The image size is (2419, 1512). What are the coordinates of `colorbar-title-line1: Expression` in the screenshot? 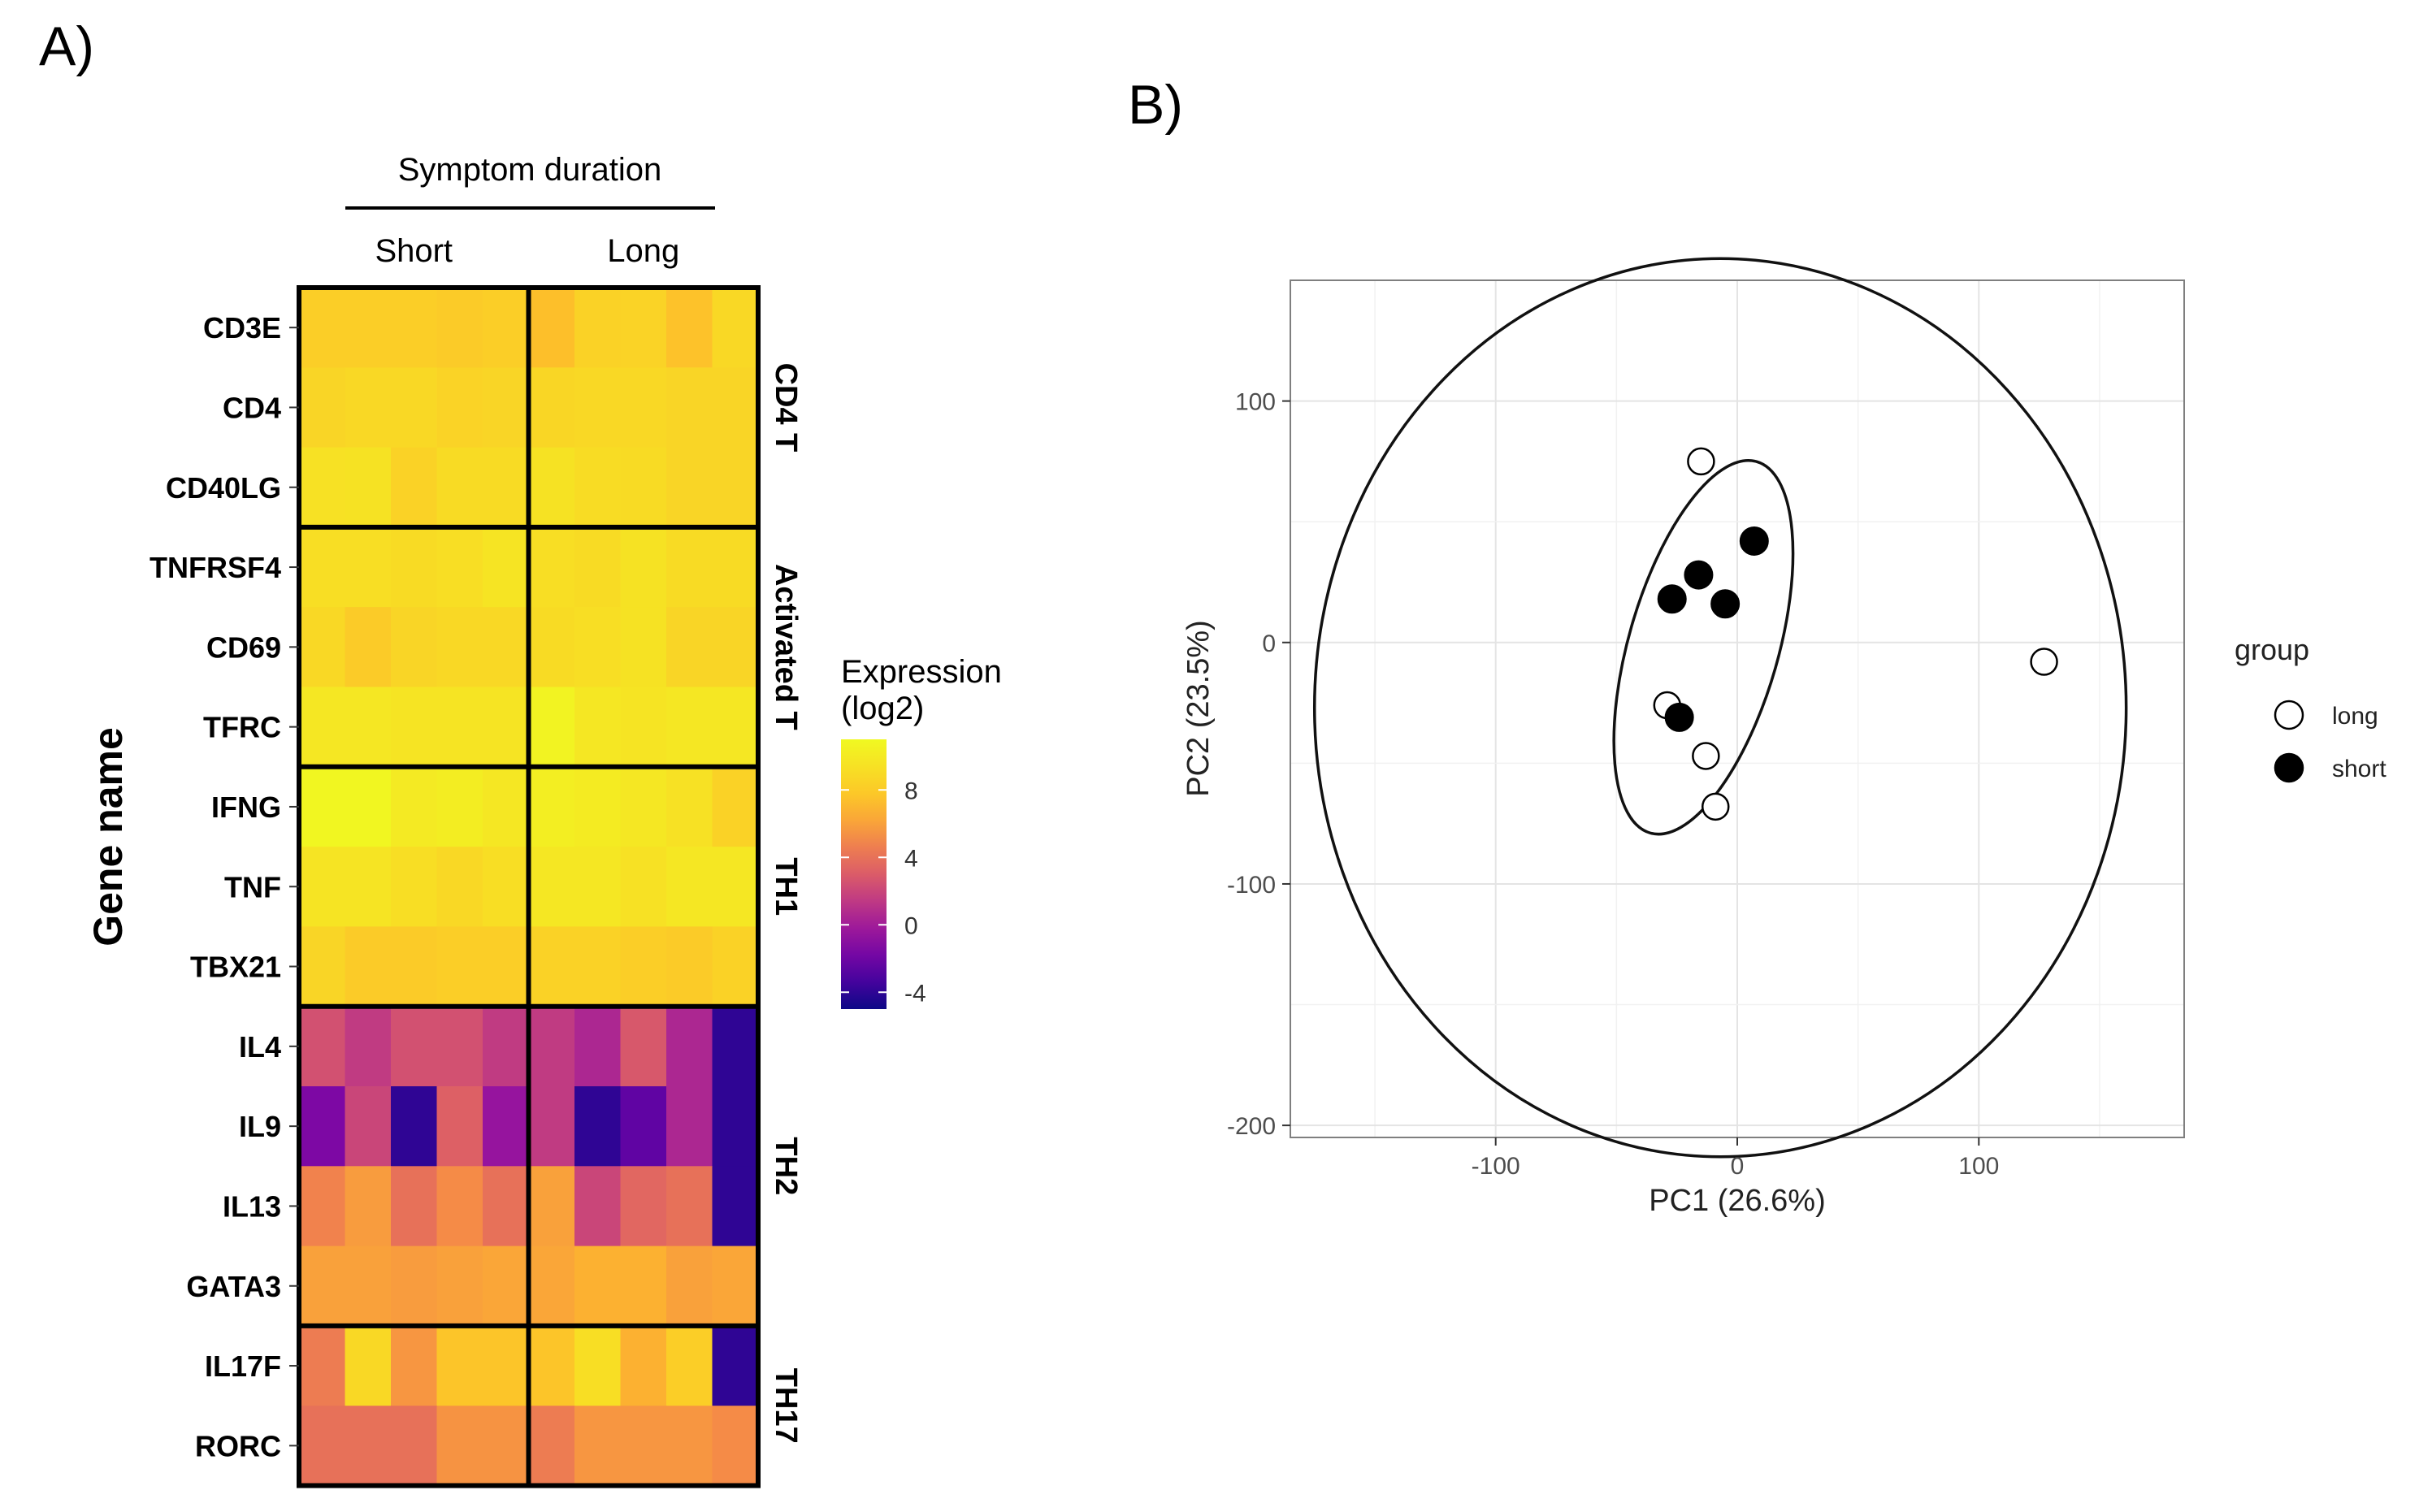 It's located at (921, 672).